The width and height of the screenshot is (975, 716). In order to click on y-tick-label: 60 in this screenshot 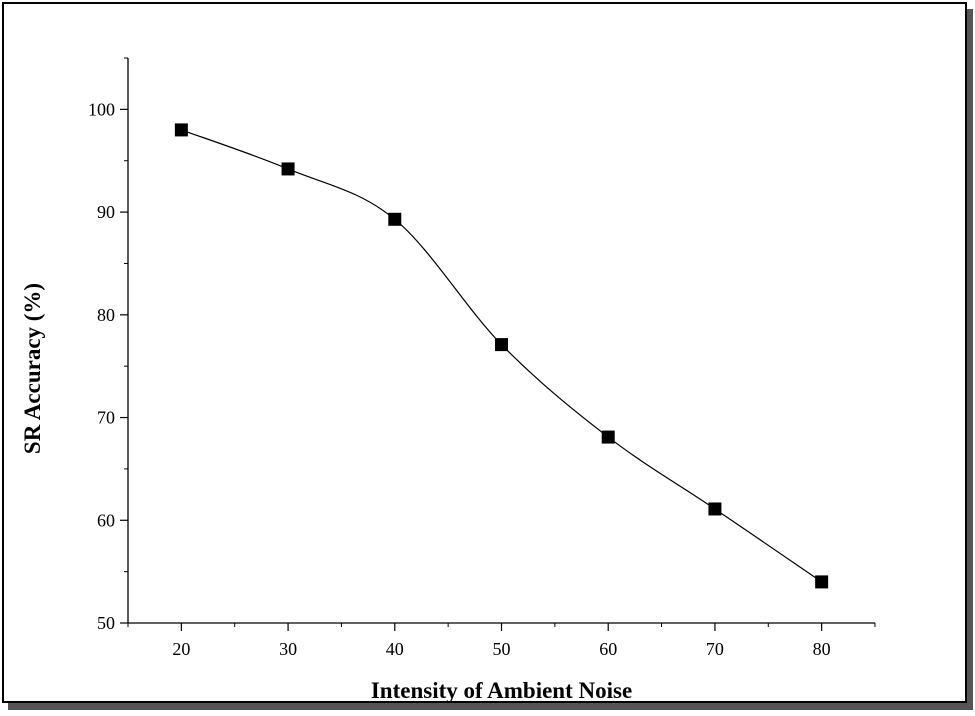, I will do `click(106, 520)`.